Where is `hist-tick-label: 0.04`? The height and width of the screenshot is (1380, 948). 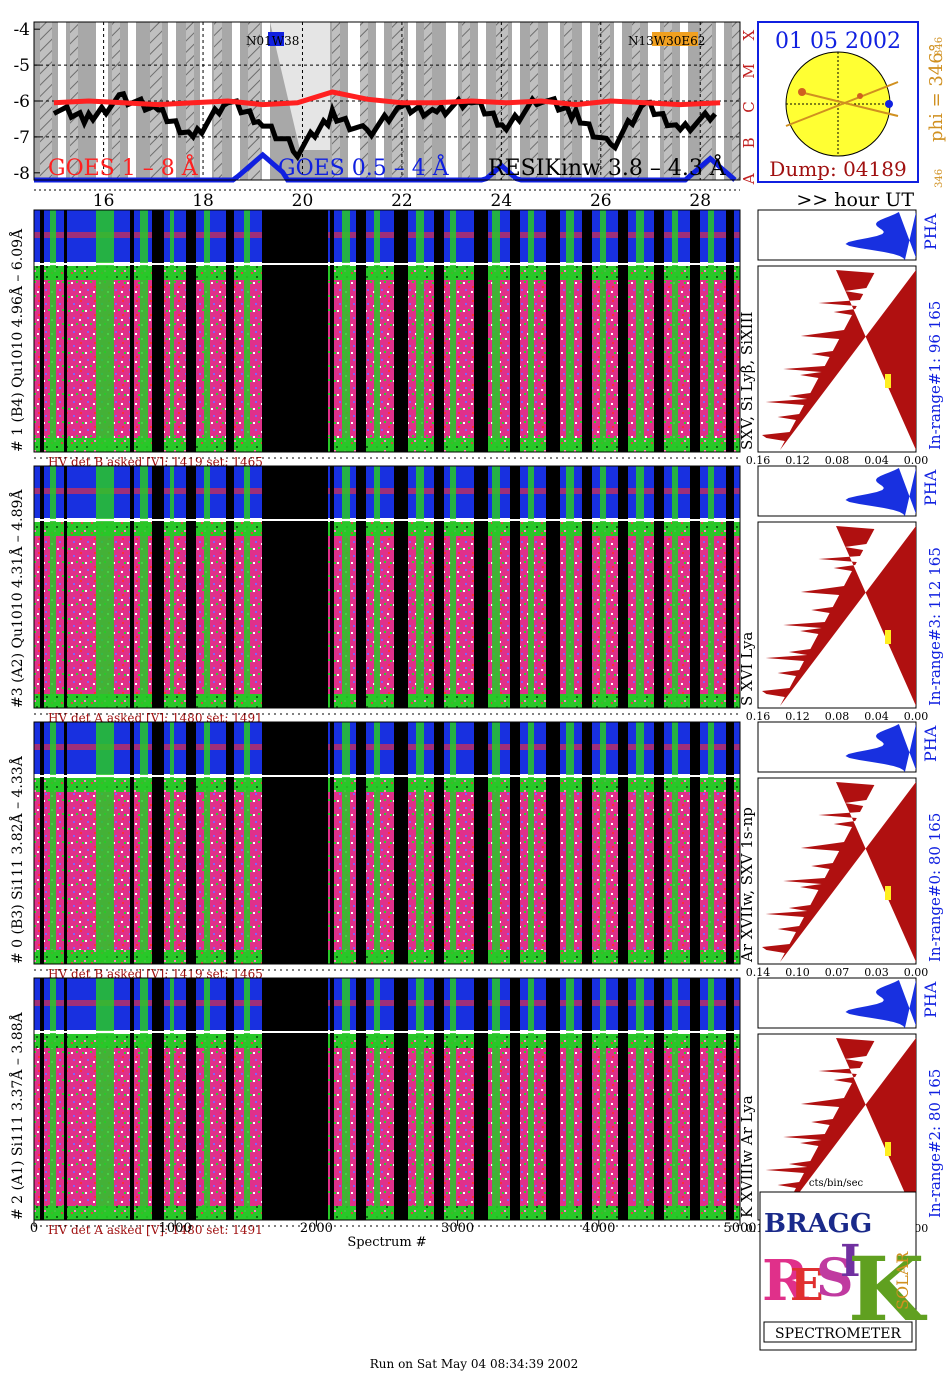
hist-tick-label: 0.04 is located at coordinates (876, 460).